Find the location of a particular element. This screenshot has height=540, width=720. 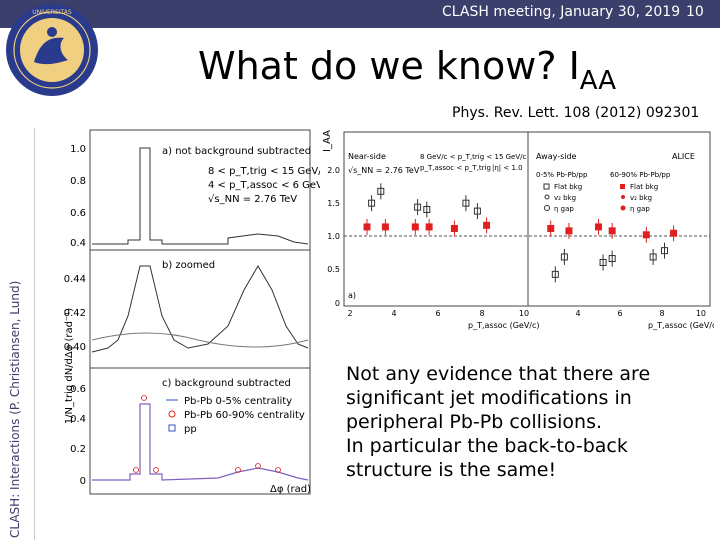

body-line: In particular the back-to-back is located at coordinates (487, 446).